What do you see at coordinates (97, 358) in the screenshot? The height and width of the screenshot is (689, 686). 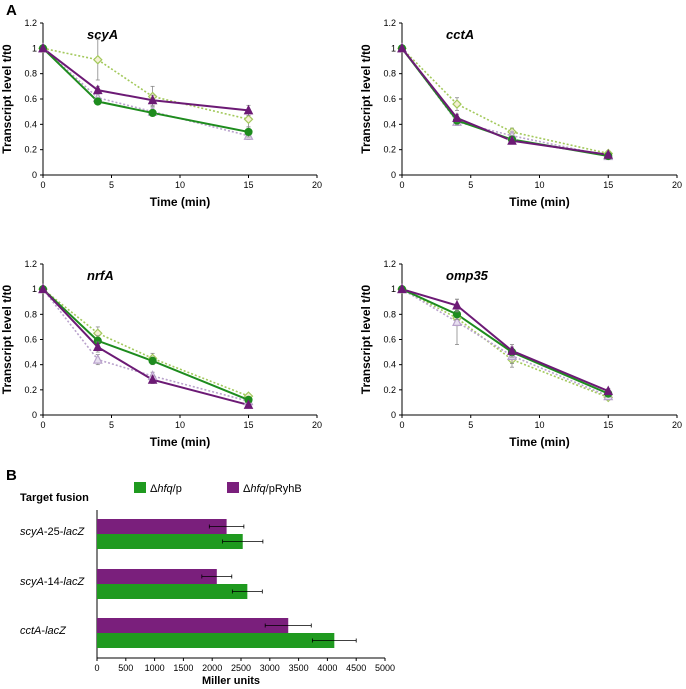 I see `data-point-purple-dotted-triangle` at bounding box center [97, 358].